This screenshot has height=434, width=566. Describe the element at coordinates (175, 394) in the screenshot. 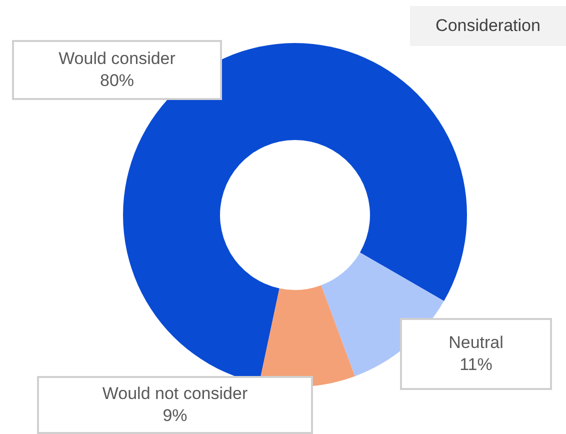

I see `slice-label: Would not consider` at that location.